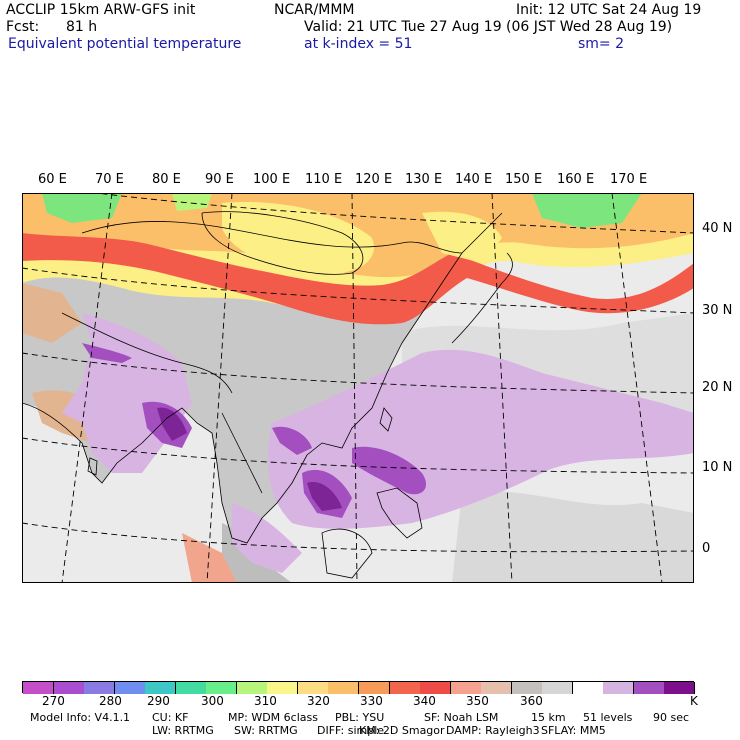  Describe the element at coordinates (266, 730) in the screenshot. I see `model-info-item: SW: RRTMG` at that location.